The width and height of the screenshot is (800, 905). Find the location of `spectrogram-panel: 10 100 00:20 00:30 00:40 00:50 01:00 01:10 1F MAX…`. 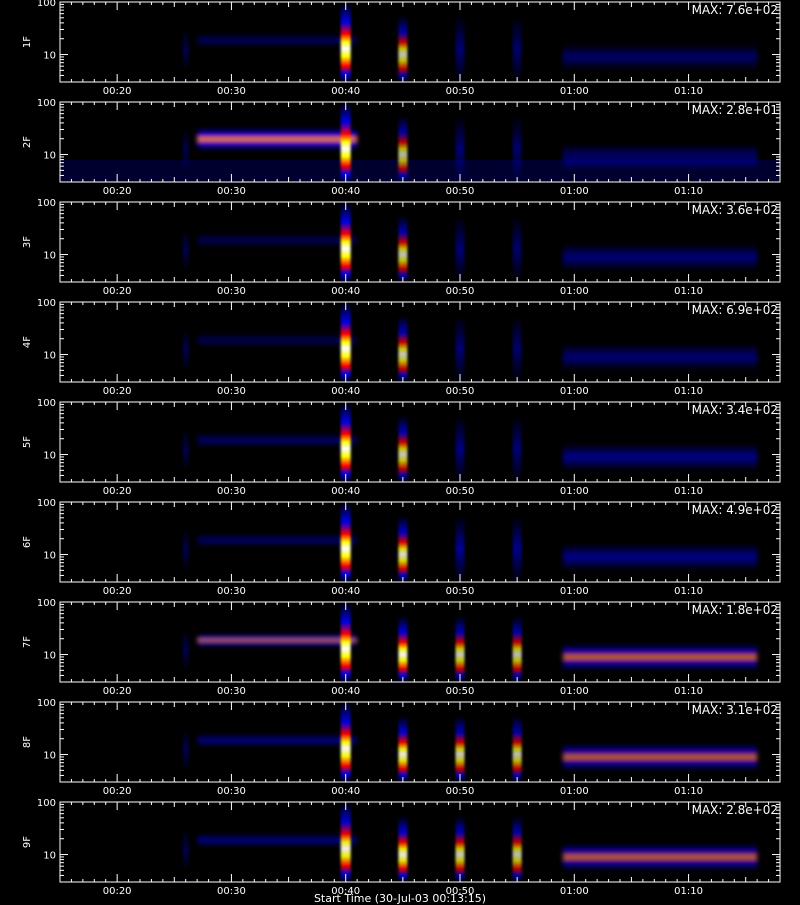

spectrogram-panel: 10 100 00:20 00:30 00:40 00:50 01:00 01:10 1F MAX… is located at coordinates (401, 48).